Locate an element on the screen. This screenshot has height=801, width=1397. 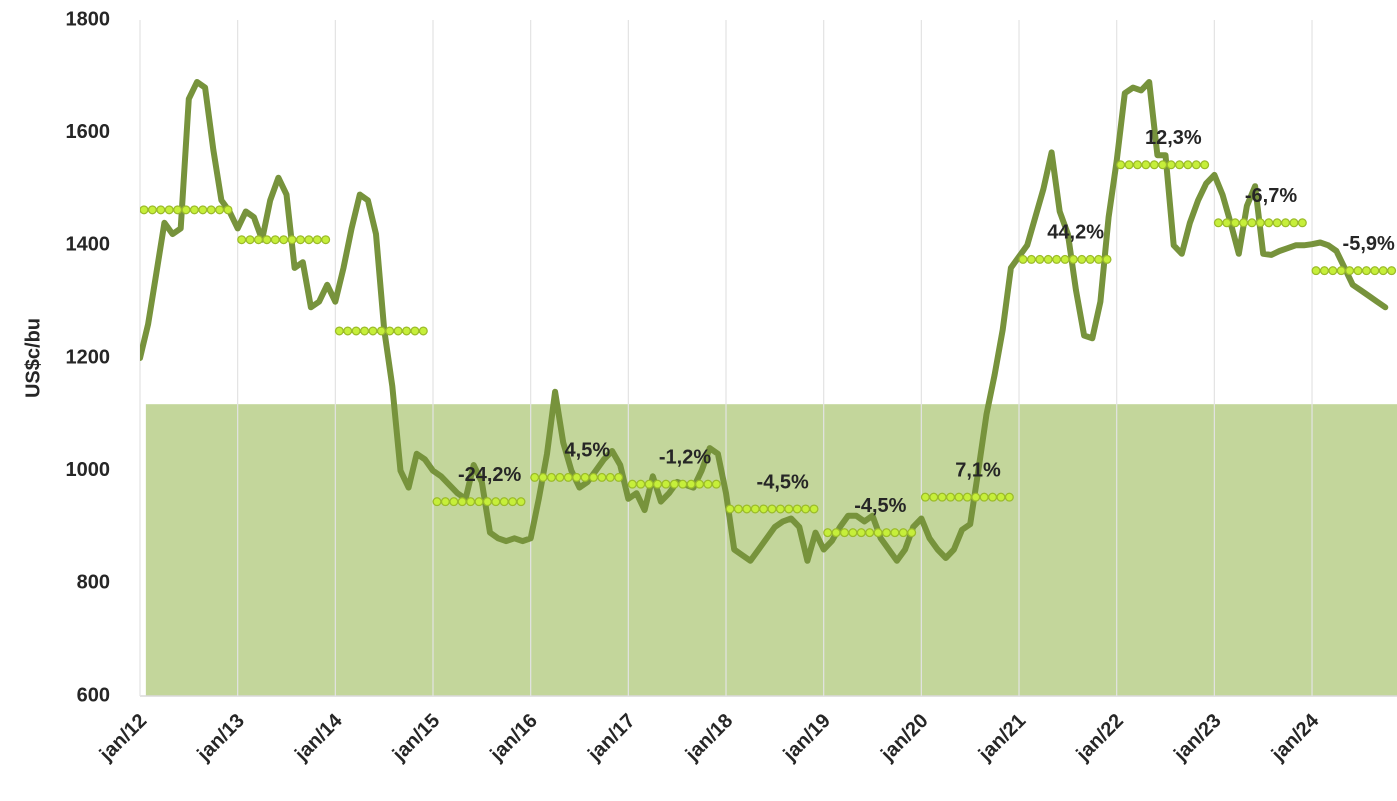
x-tick-label: jan/24 is located at coordinates (1295, 737).